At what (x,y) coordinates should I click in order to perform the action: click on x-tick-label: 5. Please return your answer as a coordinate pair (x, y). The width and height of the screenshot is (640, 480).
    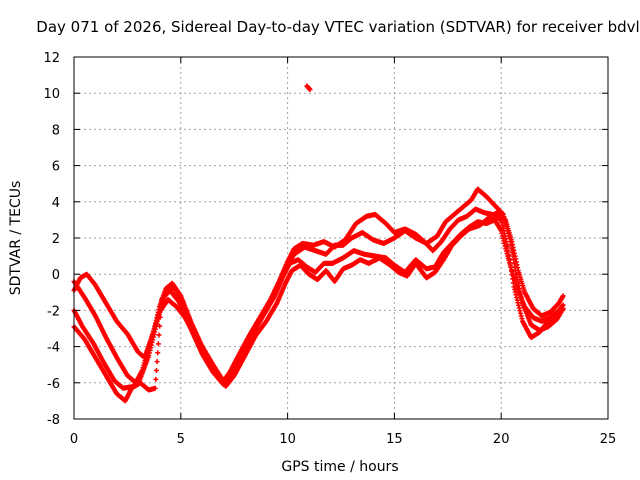
    Looking at the image, I should click on (181, 439).